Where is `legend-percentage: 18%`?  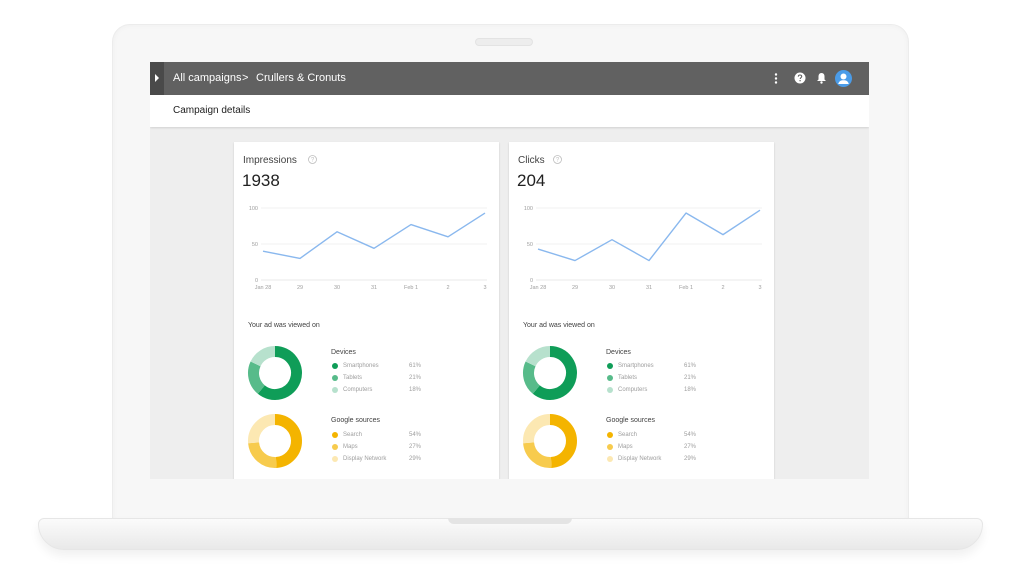 legend-percentage: 18% is located at coordinates (415, 390).